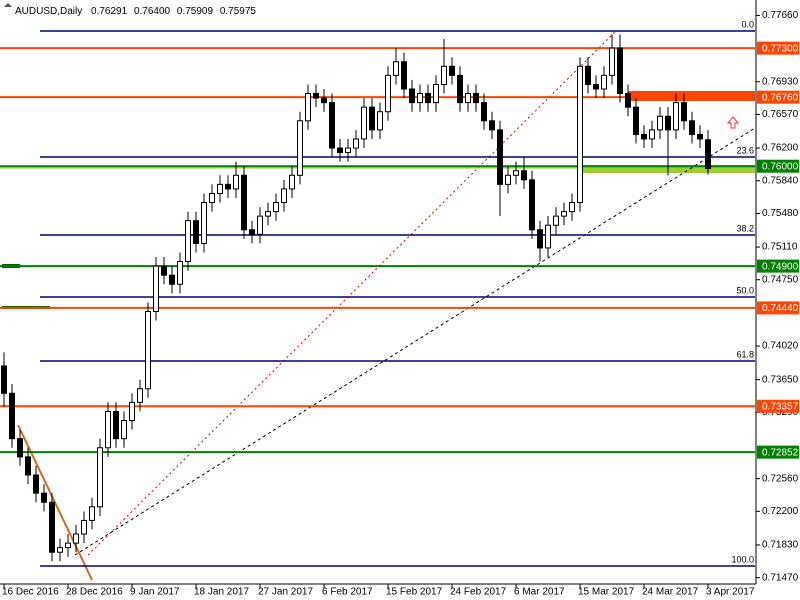 The width and height of the screenshot is (800, 600). I want to click on y-tick-label: 0.71830, so click(780, 545).